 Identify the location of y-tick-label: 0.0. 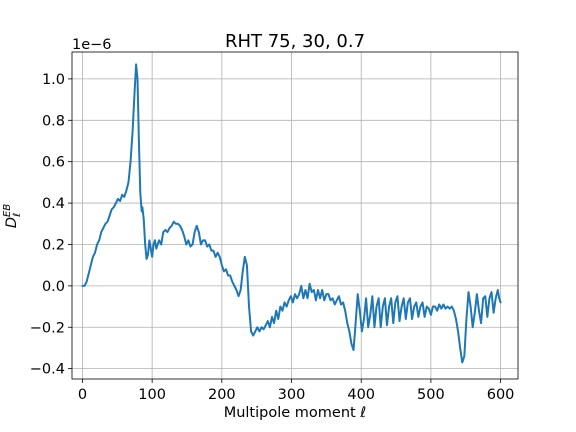
(53, 287).